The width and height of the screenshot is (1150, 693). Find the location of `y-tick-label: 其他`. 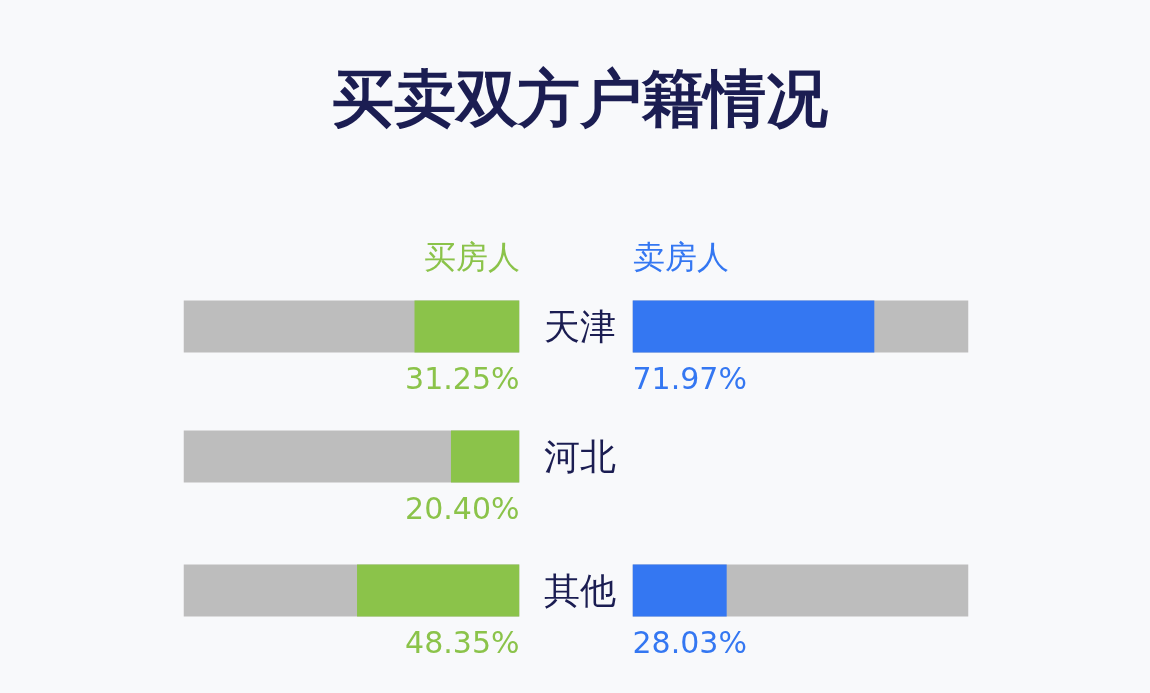

y-tick-label: 其他 is located at coordinates (579, 590).